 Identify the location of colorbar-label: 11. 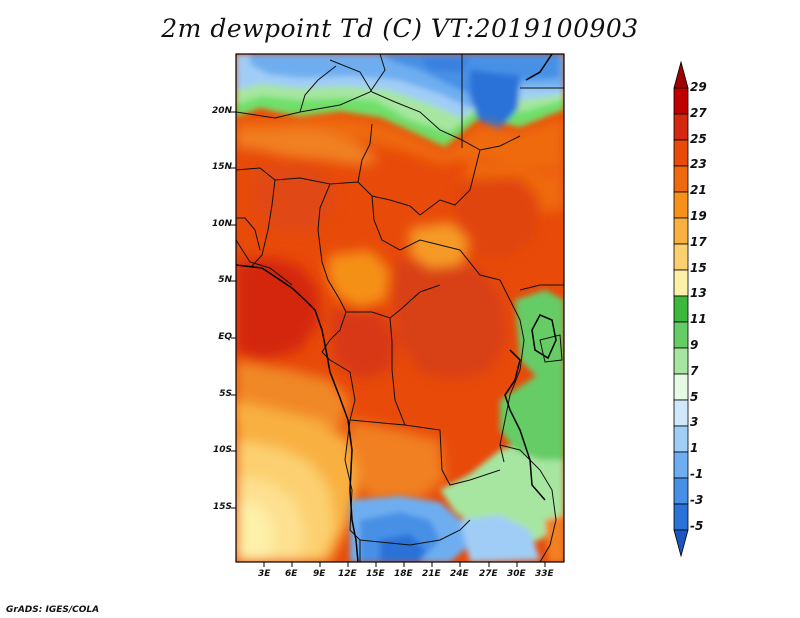
(698, 319).